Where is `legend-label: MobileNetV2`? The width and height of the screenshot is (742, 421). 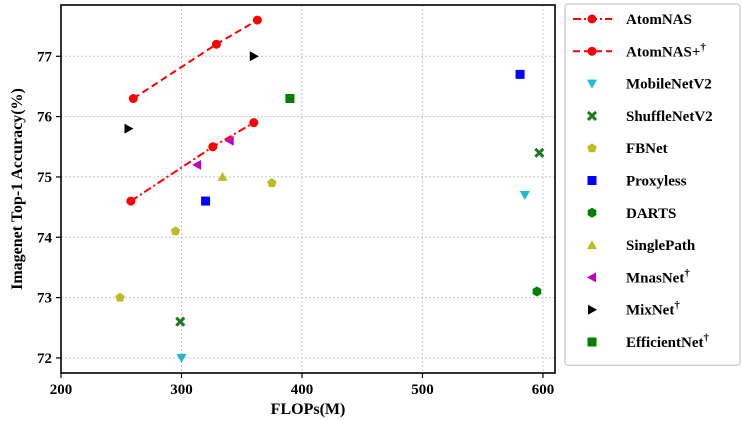 legend-label: MobileNetV2 is located at coordinates (669, 85).